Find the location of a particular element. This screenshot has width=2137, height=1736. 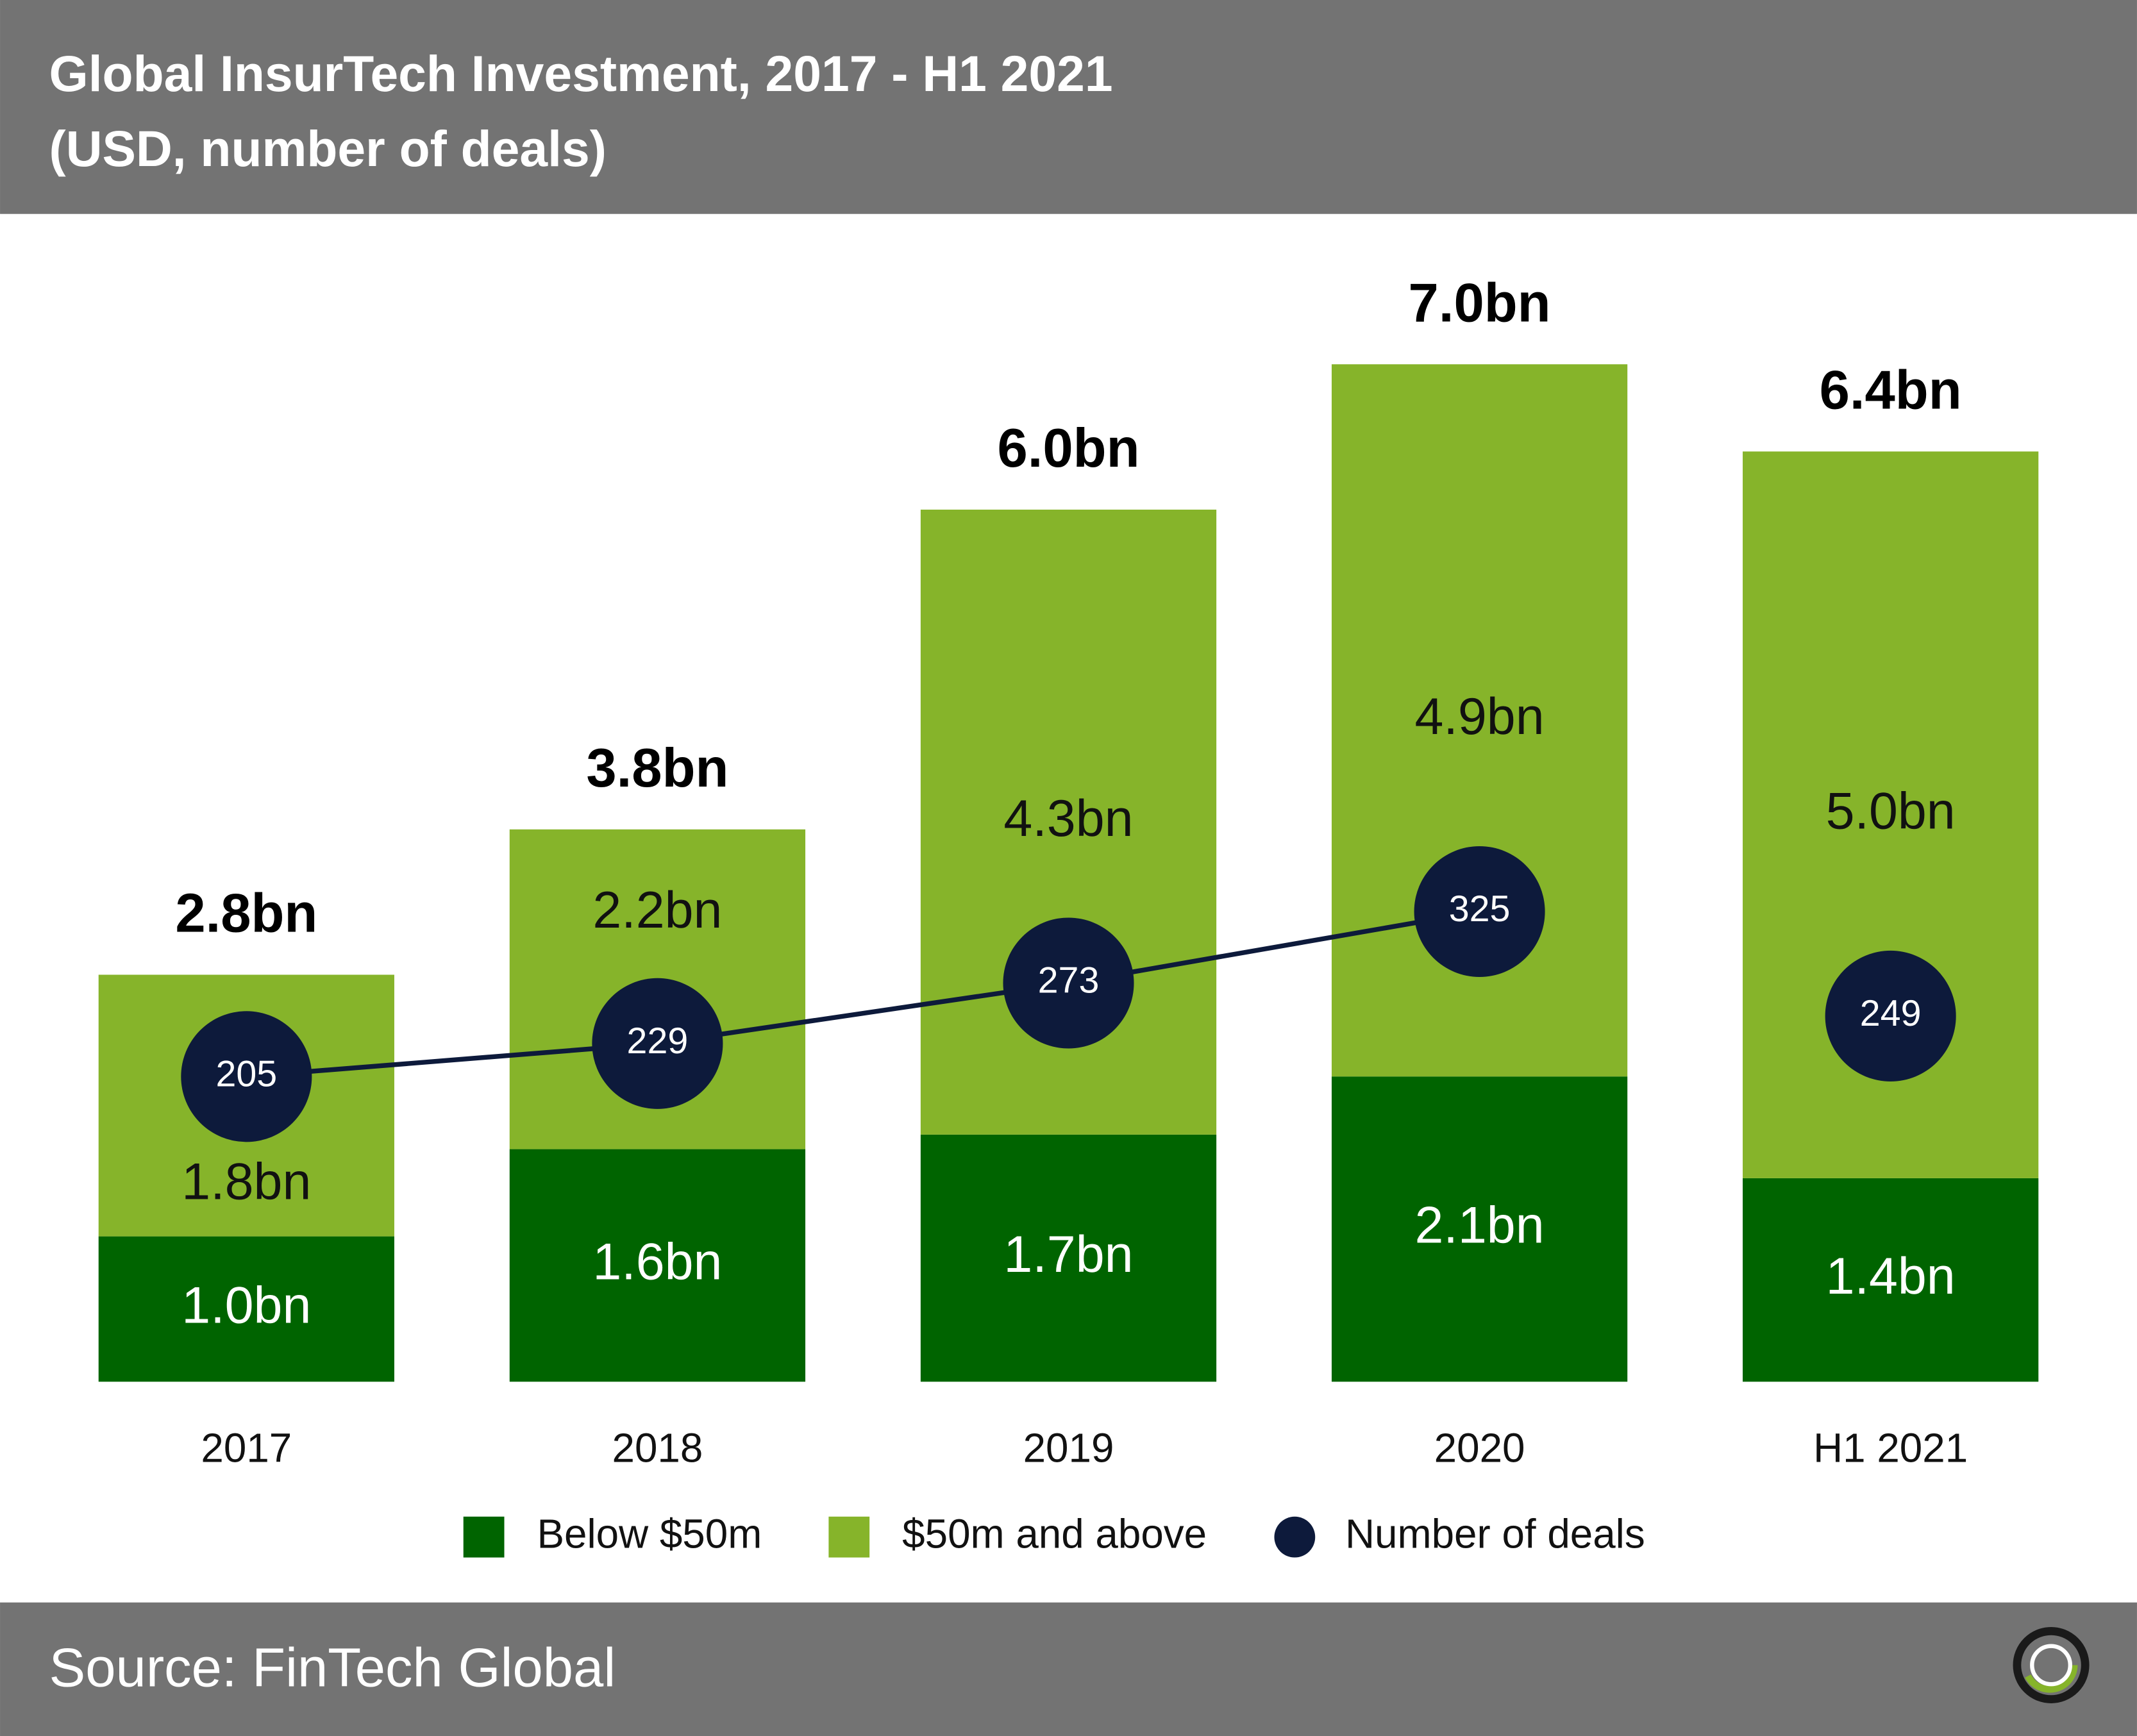

deal-label: 205 is located at coordinates (246, 1073).